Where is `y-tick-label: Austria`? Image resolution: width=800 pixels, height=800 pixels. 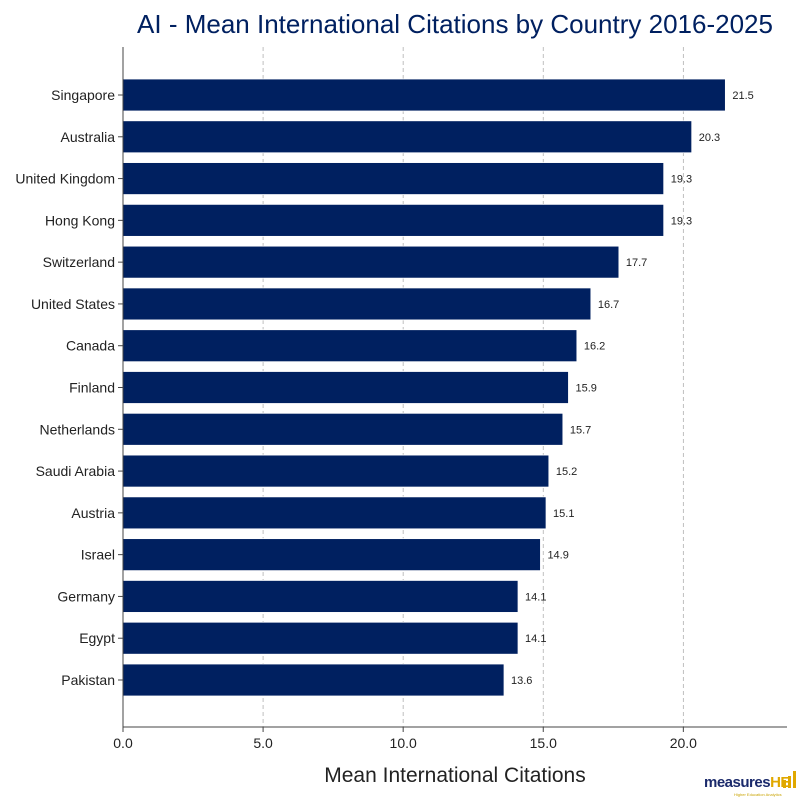
y-tick-label: Austria is located at coordinates (93, 513).